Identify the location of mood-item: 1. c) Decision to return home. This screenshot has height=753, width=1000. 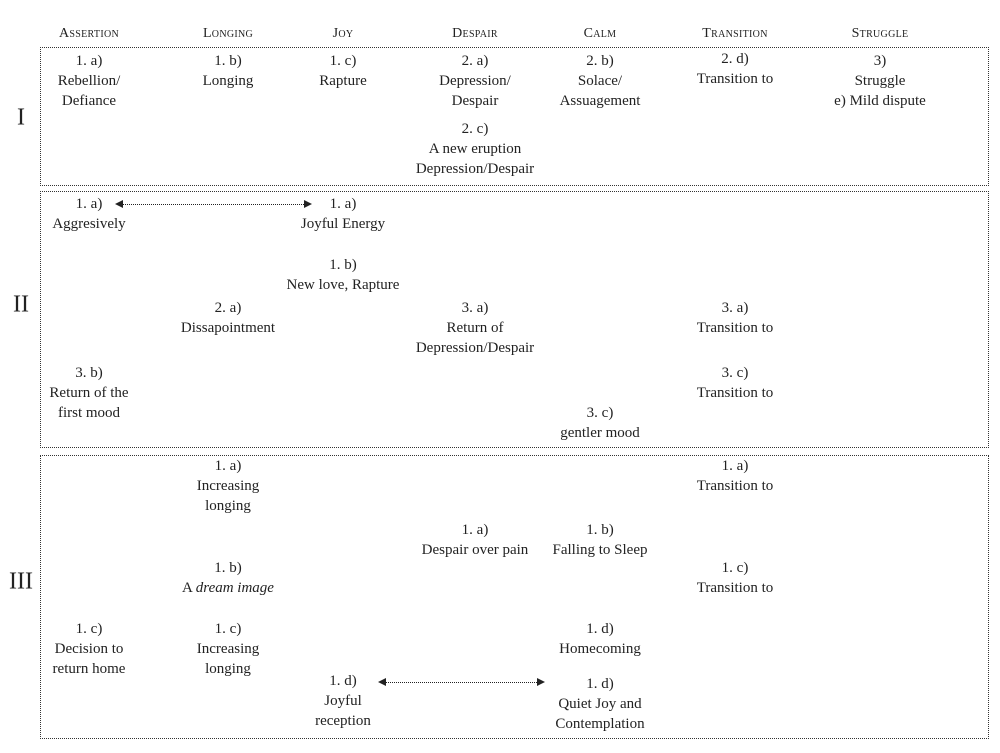
(89, 649).